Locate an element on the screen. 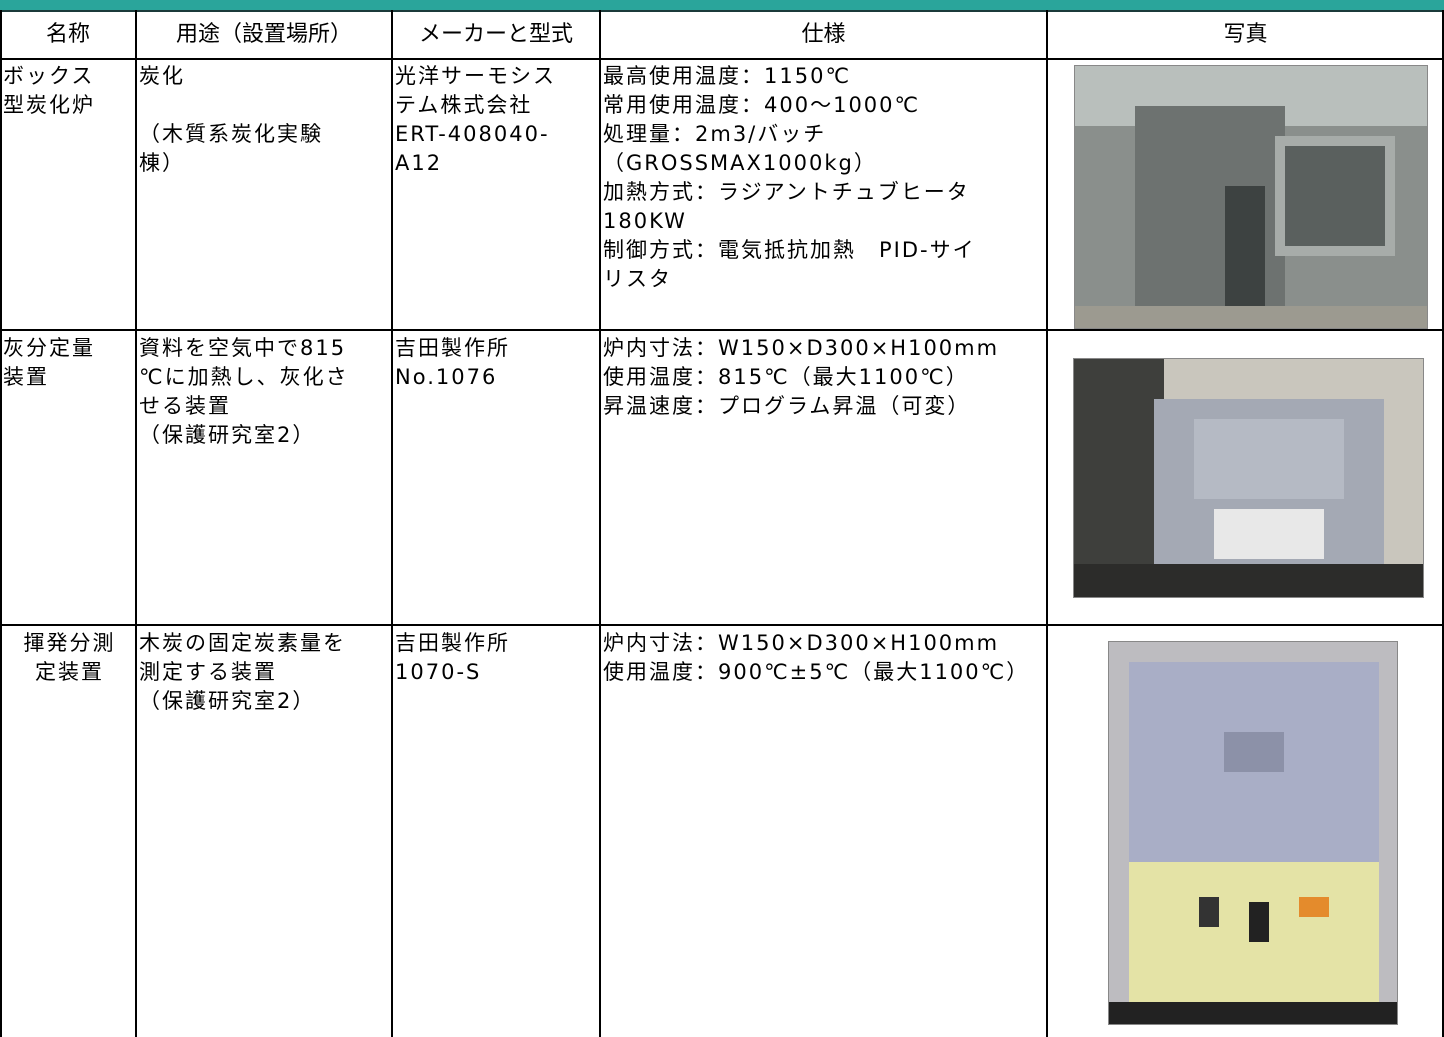 This screenshot has width=1444, height=1037. cell-line: （木質系炭化実験 is located at coordinates (231, 134).